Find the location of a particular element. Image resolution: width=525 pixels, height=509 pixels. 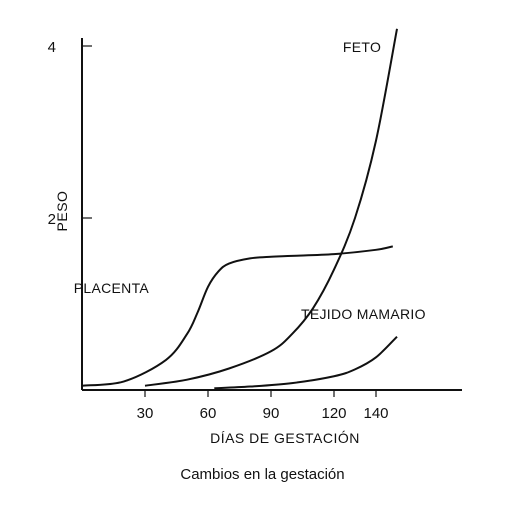

series-label-placenta: PLACENTA is located at coordinates (112, 288).